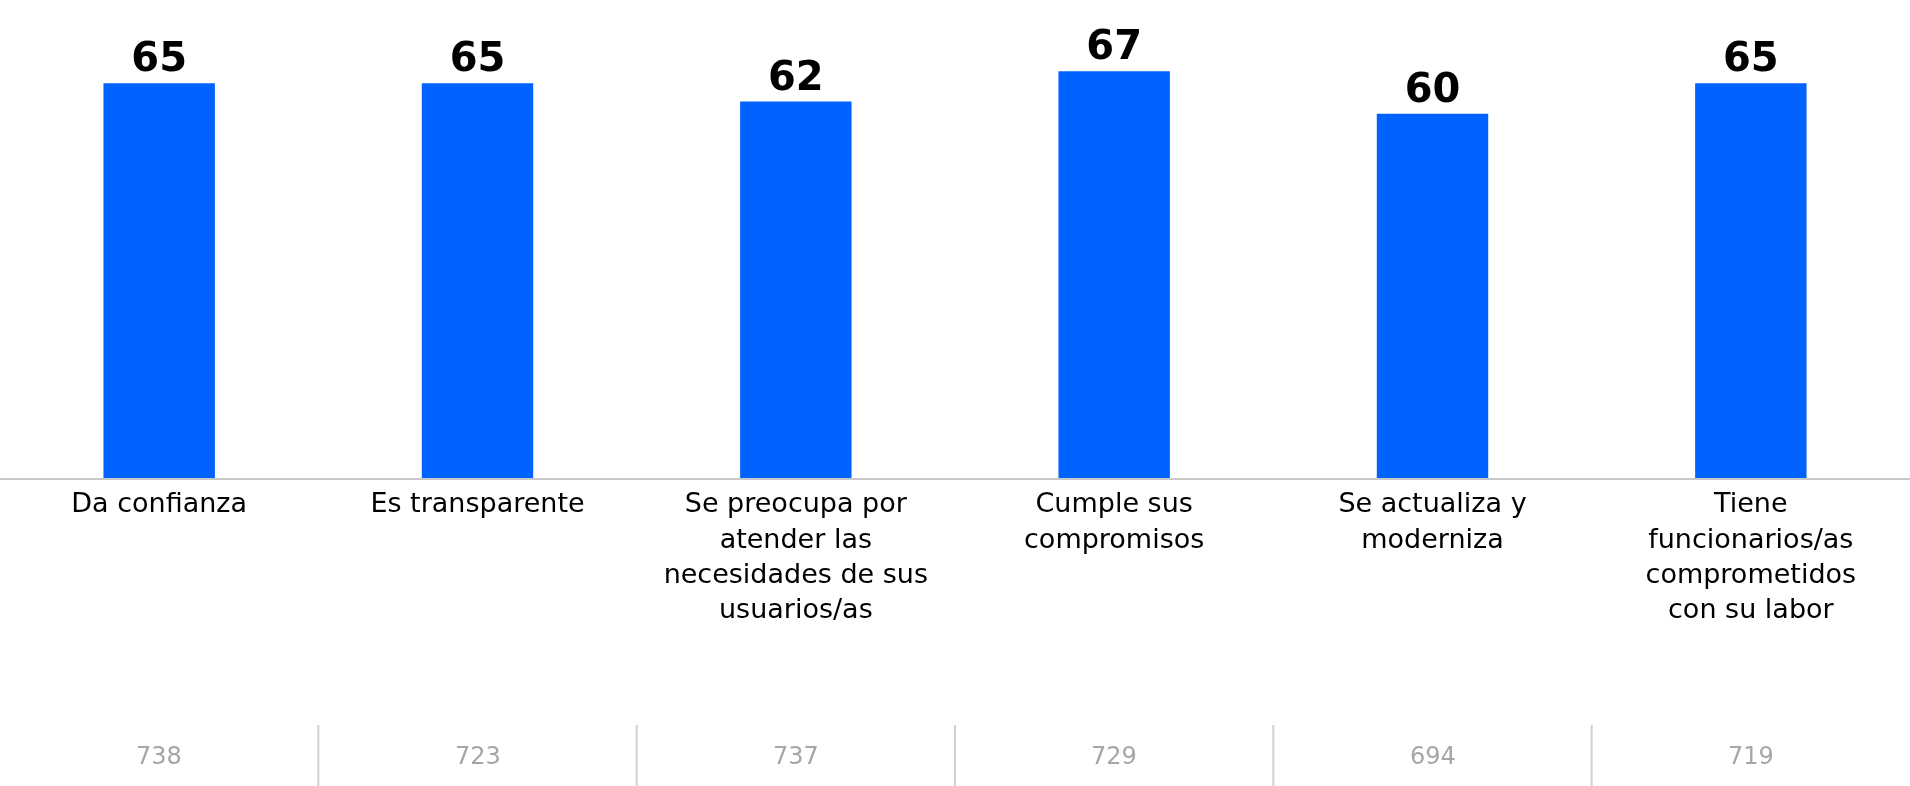 This screenshot has height=786, width=1910. What do you see at coordinates (1751, 555) in the screenshot?
I see `x-tick-label: Tiene funcionarios/as comprometidos con su labor` at bounding box center [1751, 555].